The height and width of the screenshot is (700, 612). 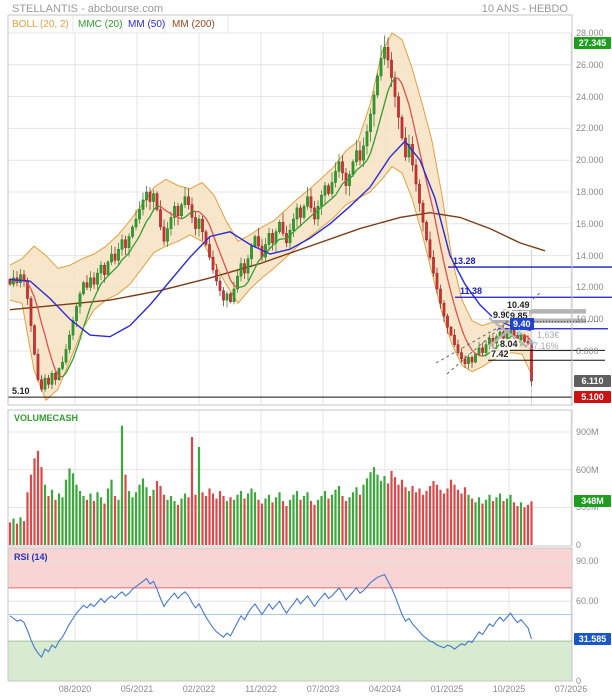 I want to click on price-tick: 16.000, so click(x=590, y=223).